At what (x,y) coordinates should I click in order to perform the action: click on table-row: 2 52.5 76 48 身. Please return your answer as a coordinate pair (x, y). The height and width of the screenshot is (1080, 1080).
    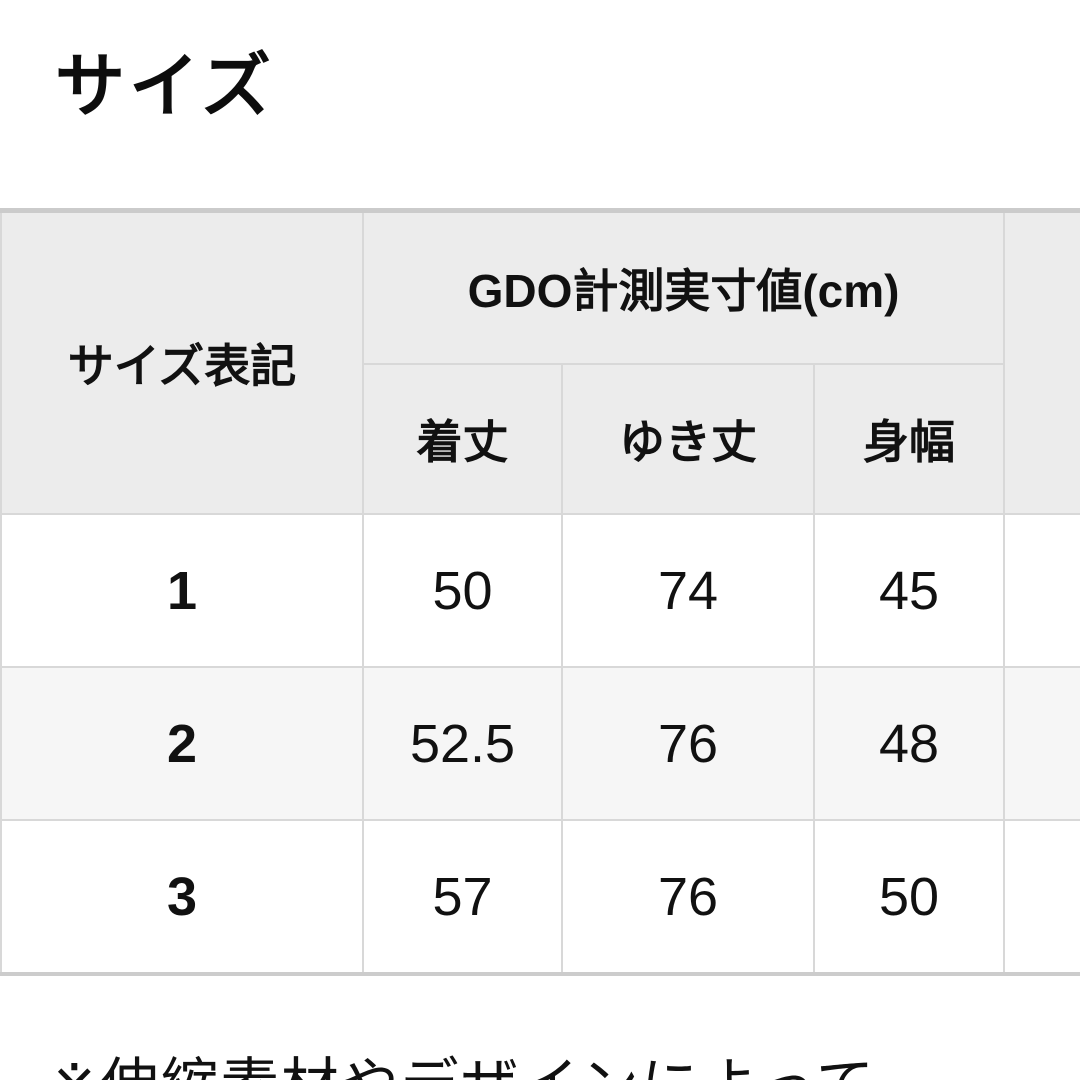
    Looking at the image, I should click on (540, 743).